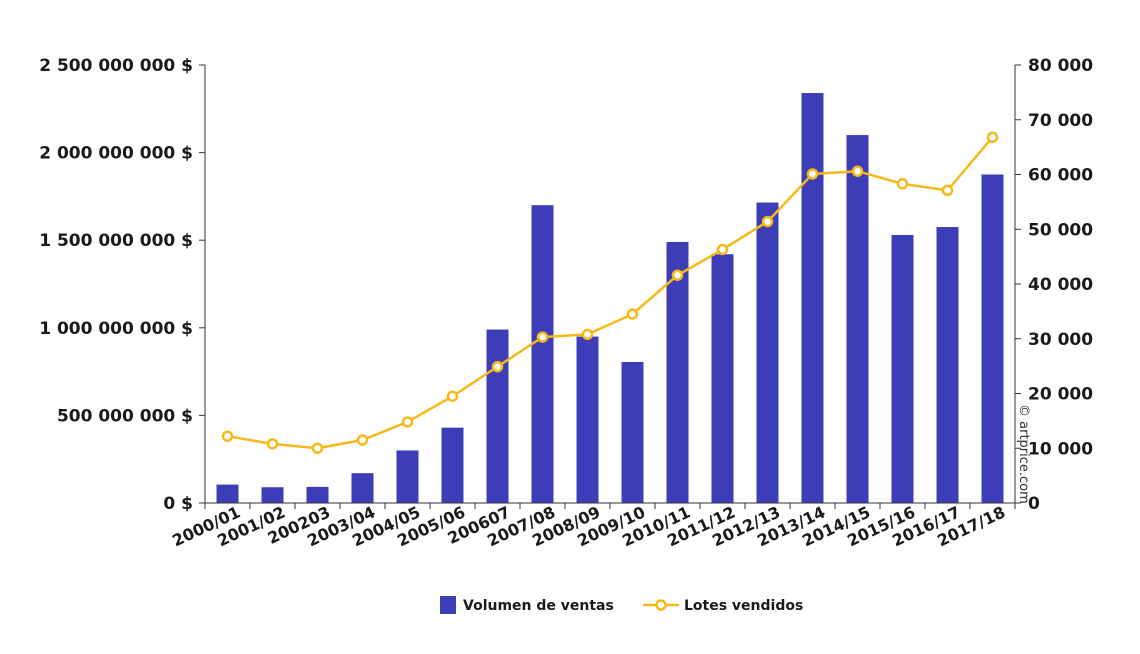 The image size is (1140, 654). Describe the element at coordinates (1060, 66) in the screenshot. I see `right-tick-label: 80 000` at that location.